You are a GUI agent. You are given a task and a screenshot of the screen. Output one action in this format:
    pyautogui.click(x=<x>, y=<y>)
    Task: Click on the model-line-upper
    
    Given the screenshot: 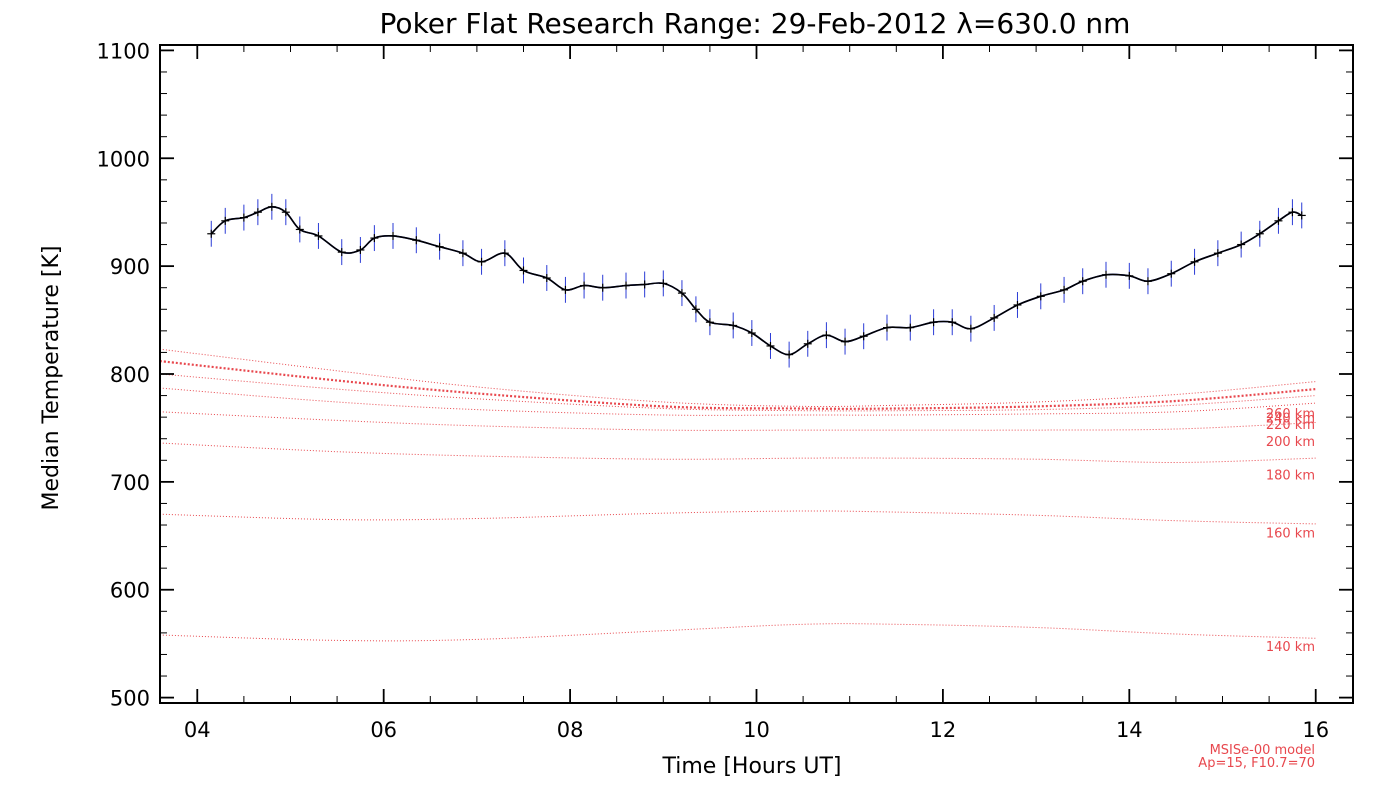 What is the action you would take?
    pyautogui.click(x=738, y=378)
    